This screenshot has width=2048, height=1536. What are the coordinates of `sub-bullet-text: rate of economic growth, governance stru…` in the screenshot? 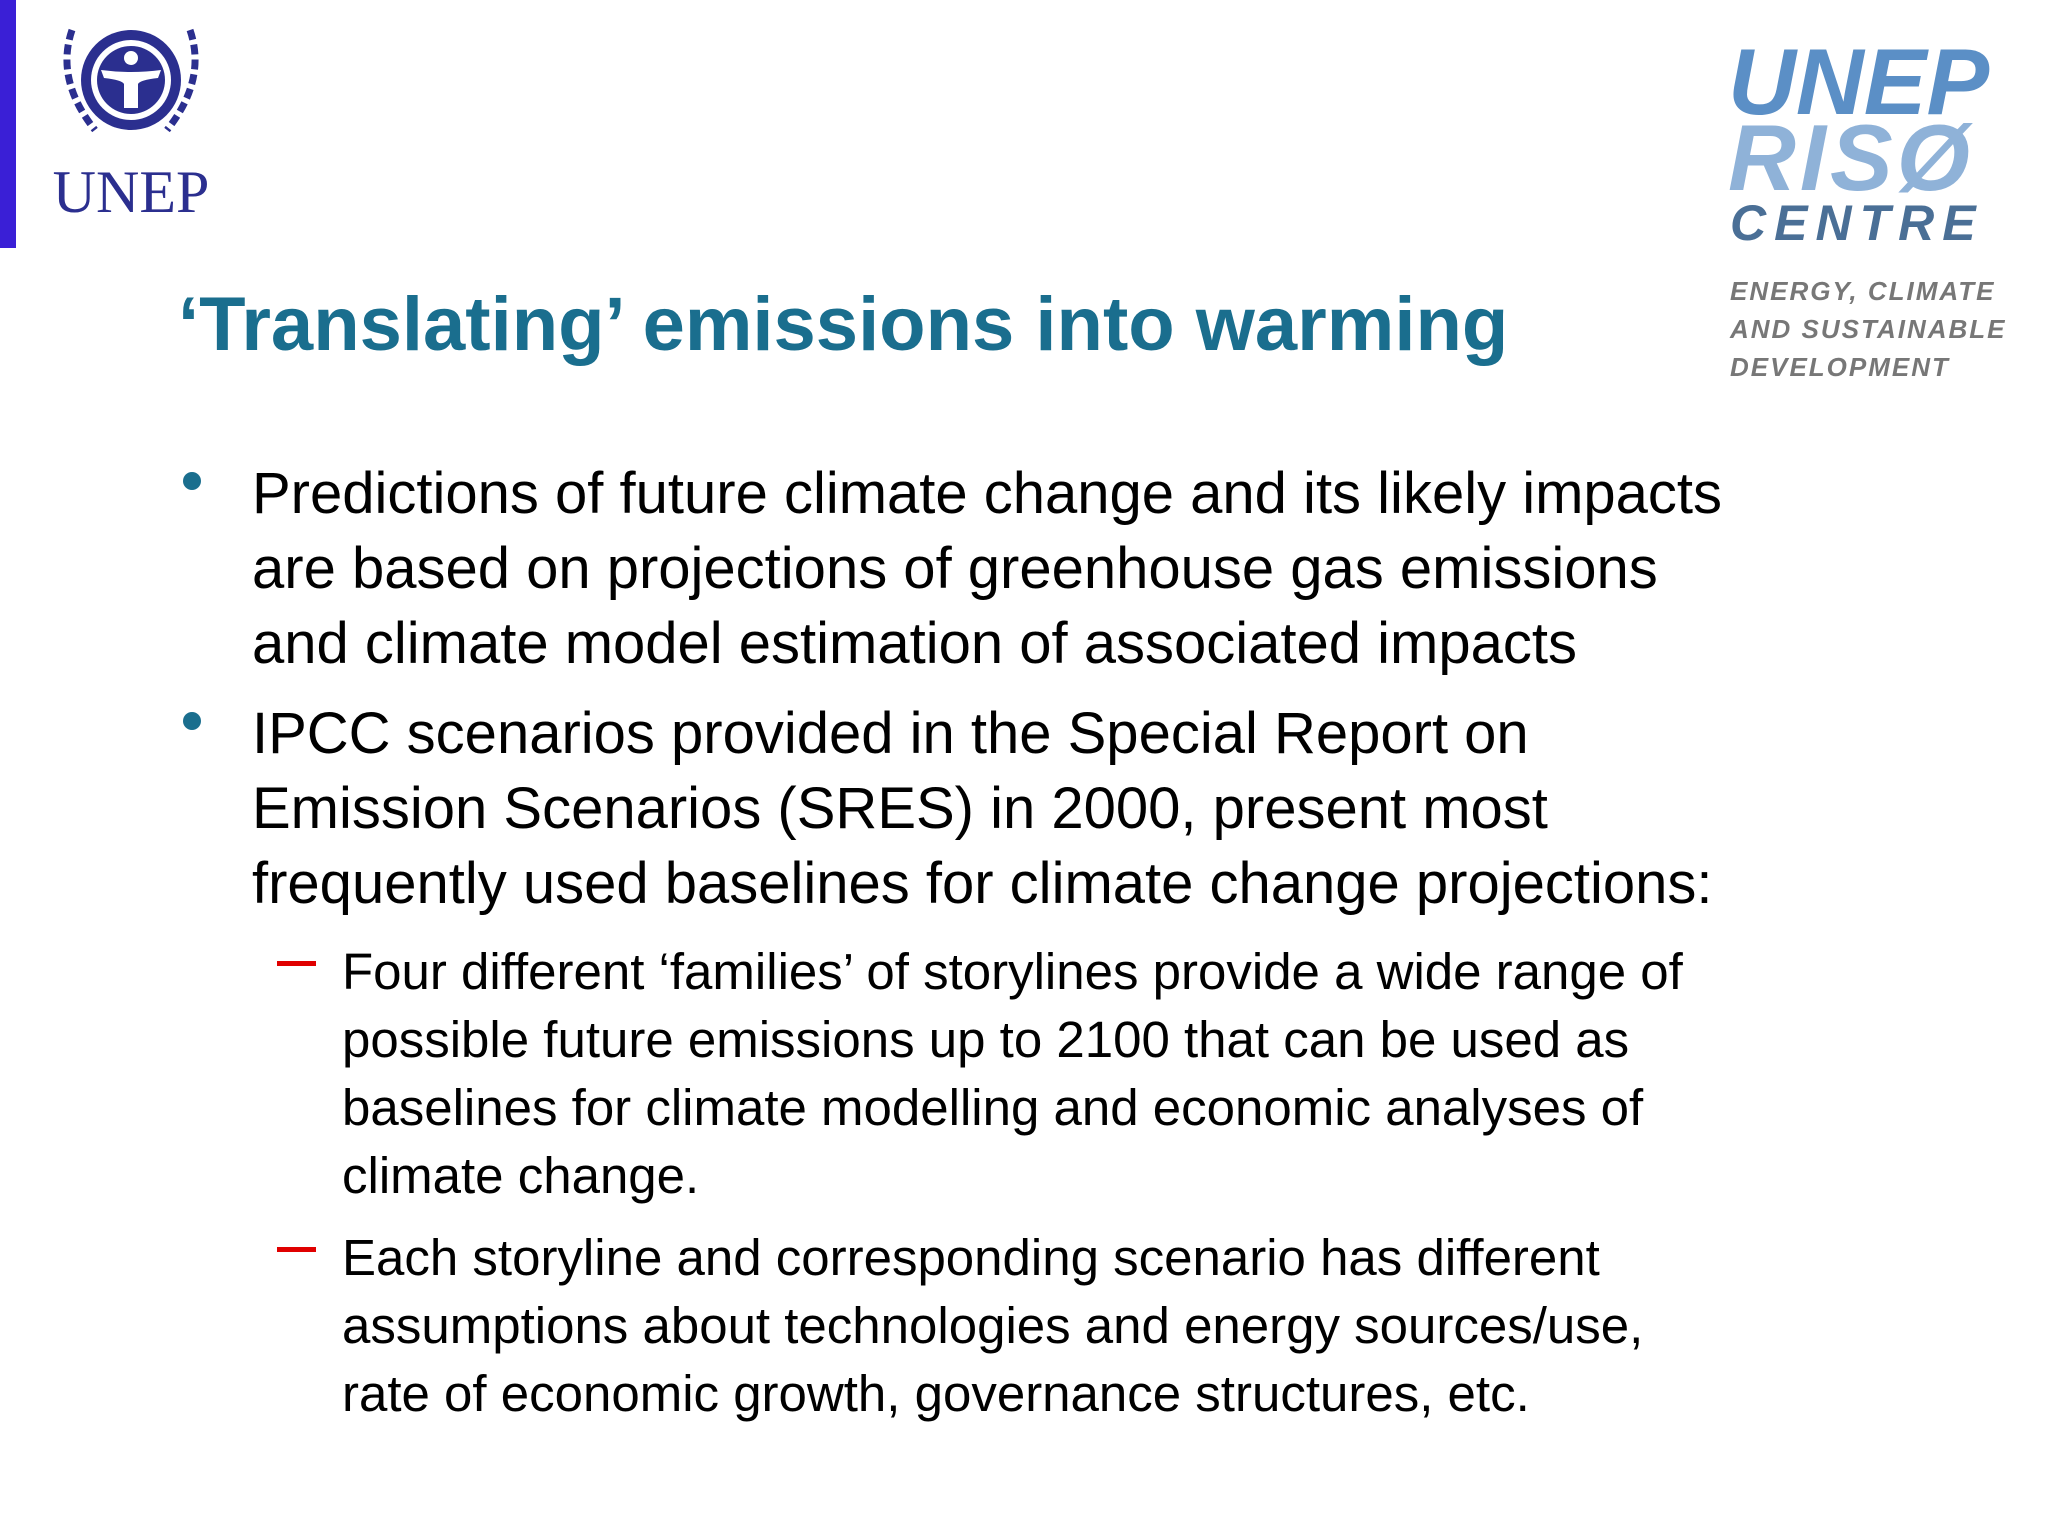 It's located at (936, 1393).